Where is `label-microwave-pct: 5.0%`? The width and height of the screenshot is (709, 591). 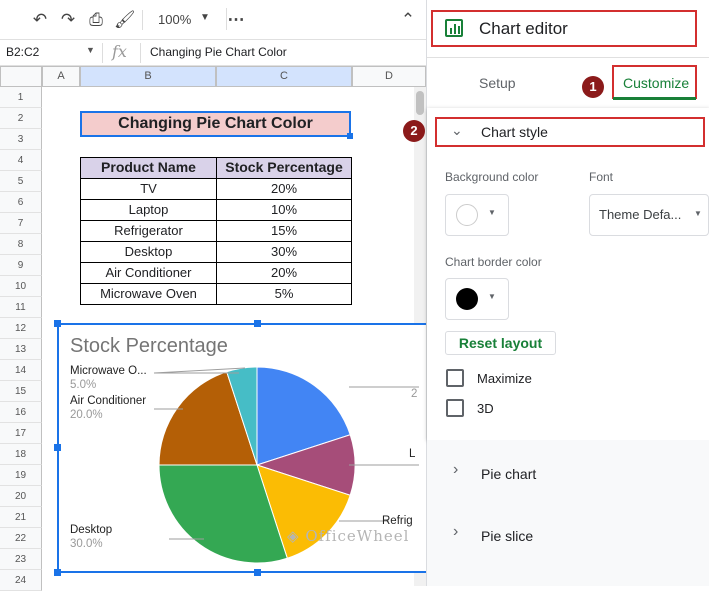 label-microwave-pct: 5.0% is located at coordinates (83, 385).